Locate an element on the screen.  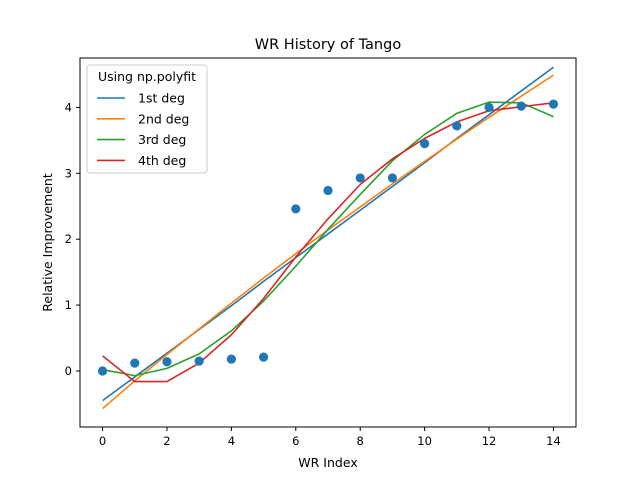
legend-label: 4th deg is located at coordinates (162, 160).